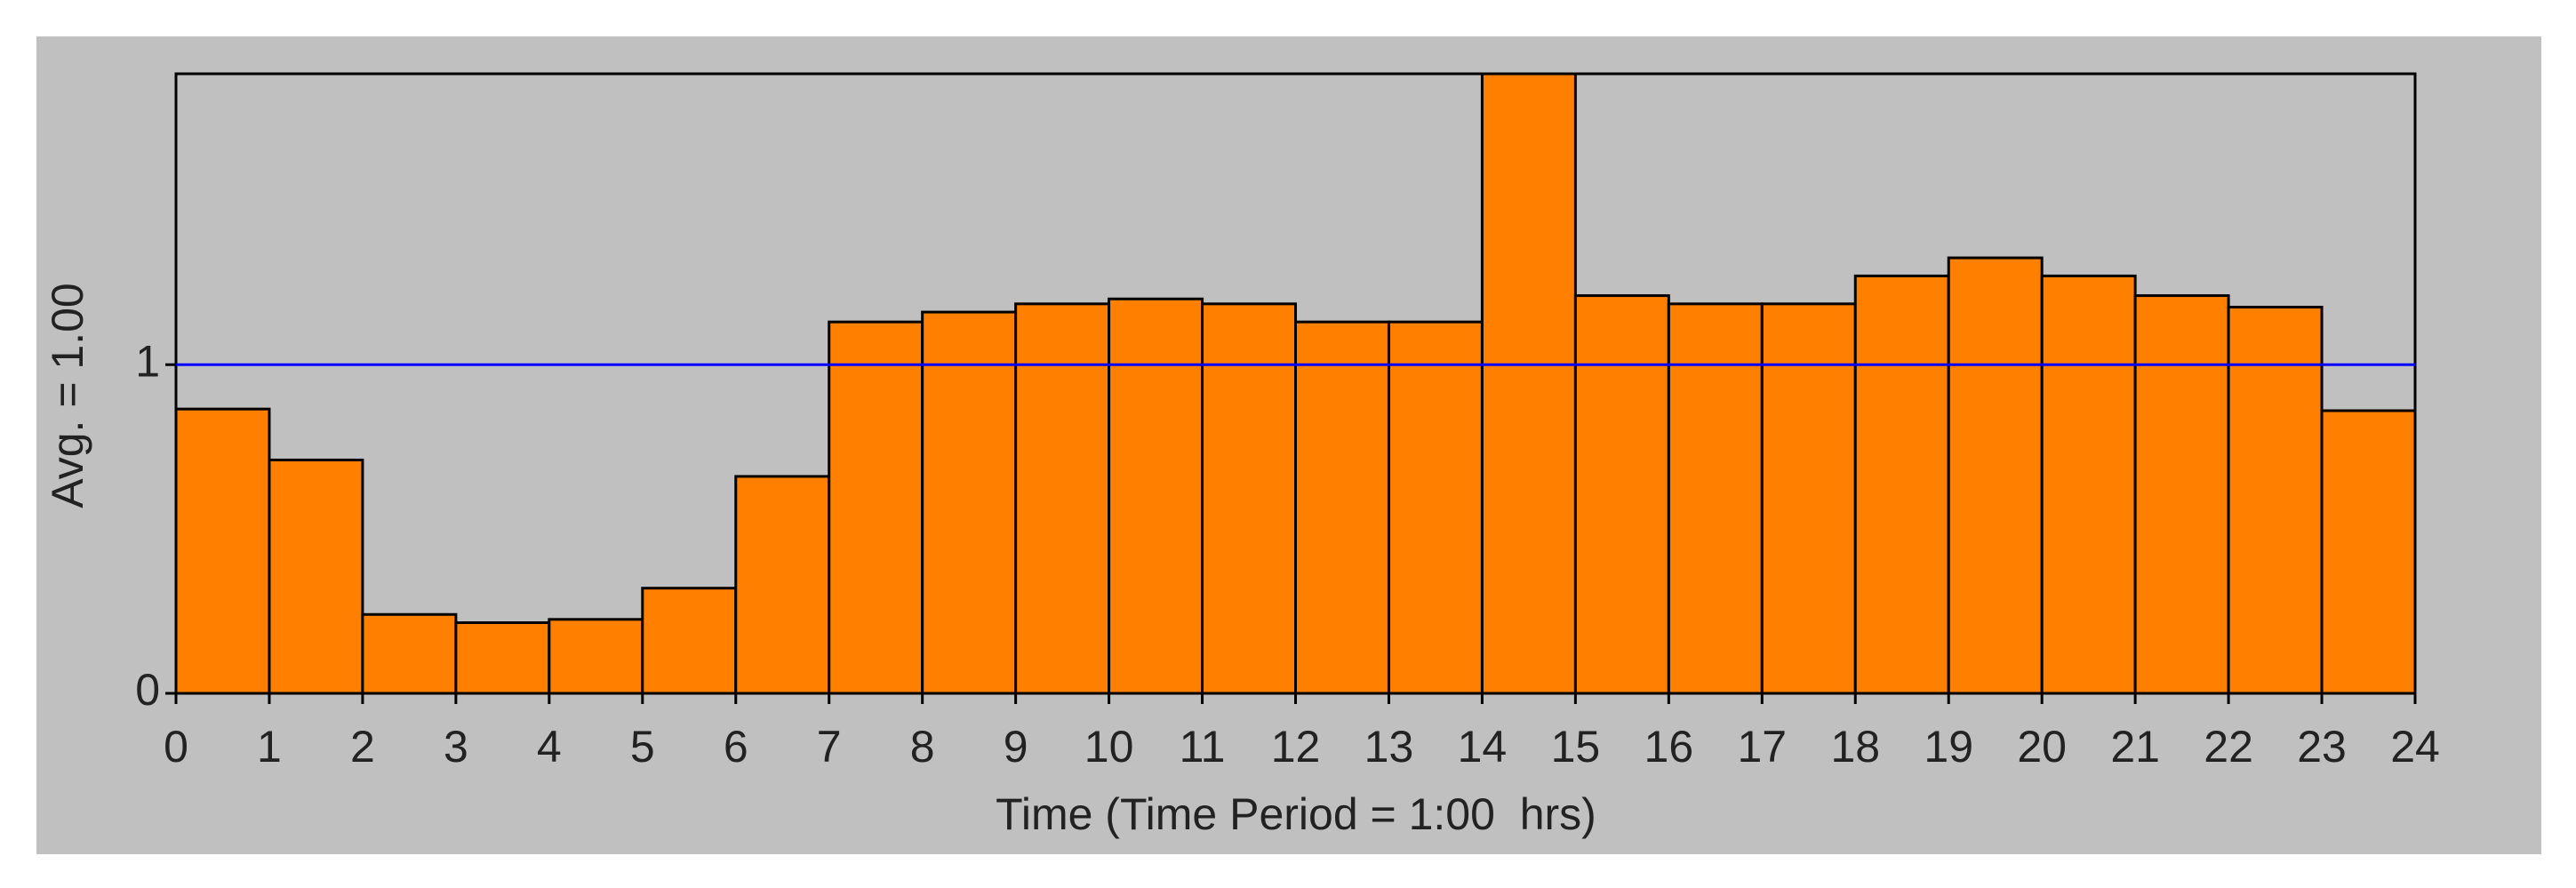  Describe the element at coordinates (1855, 747) in the screenshot. I see `x-tick-label: 18` at that location.